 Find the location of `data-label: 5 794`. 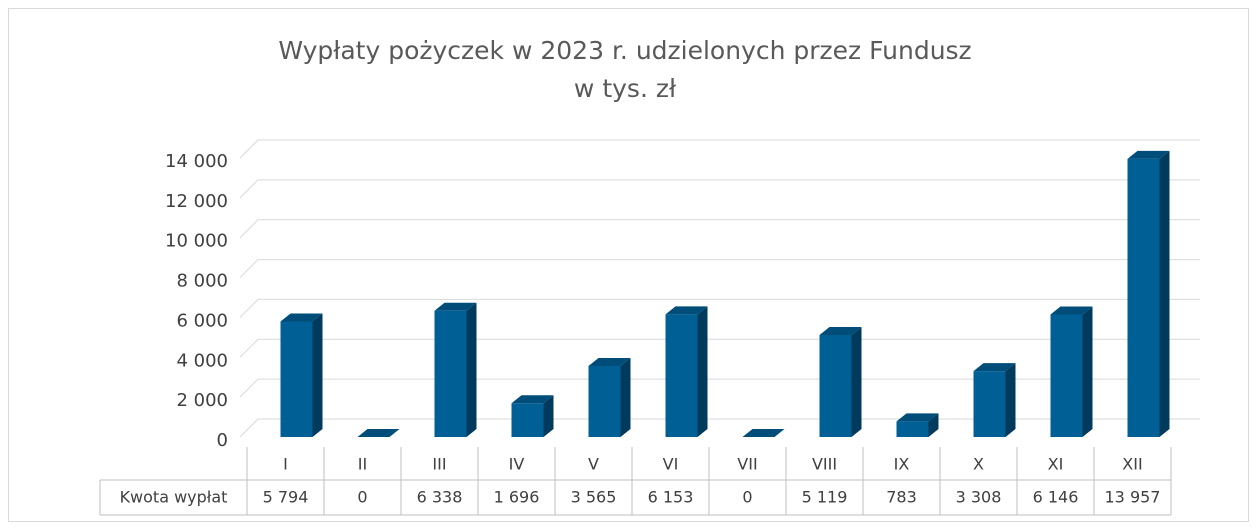

data-label: 5 794 is located at coordinates (286, 497).